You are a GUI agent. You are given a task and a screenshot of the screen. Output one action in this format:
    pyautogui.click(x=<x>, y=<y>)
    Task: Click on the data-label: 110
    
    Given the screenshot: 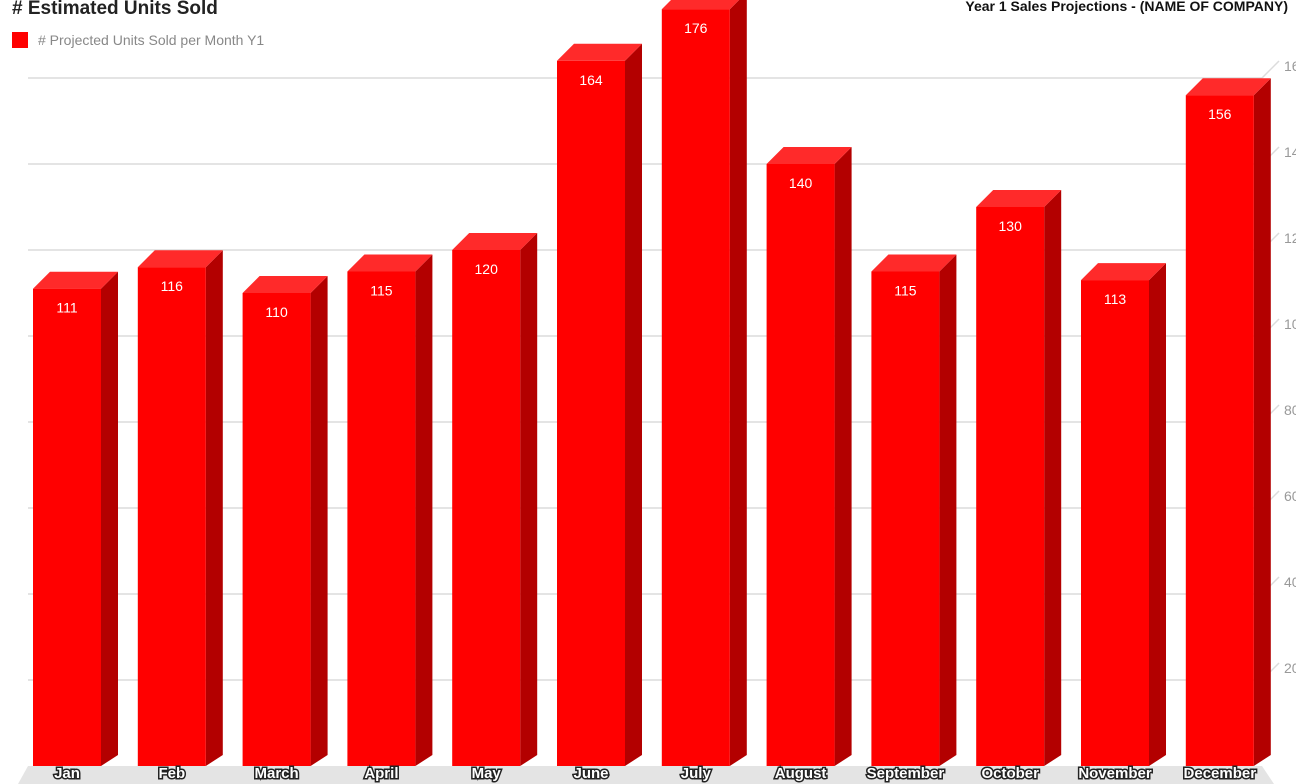 What is the action you would take?
    pyautogui.click(x=276, y=312)
    